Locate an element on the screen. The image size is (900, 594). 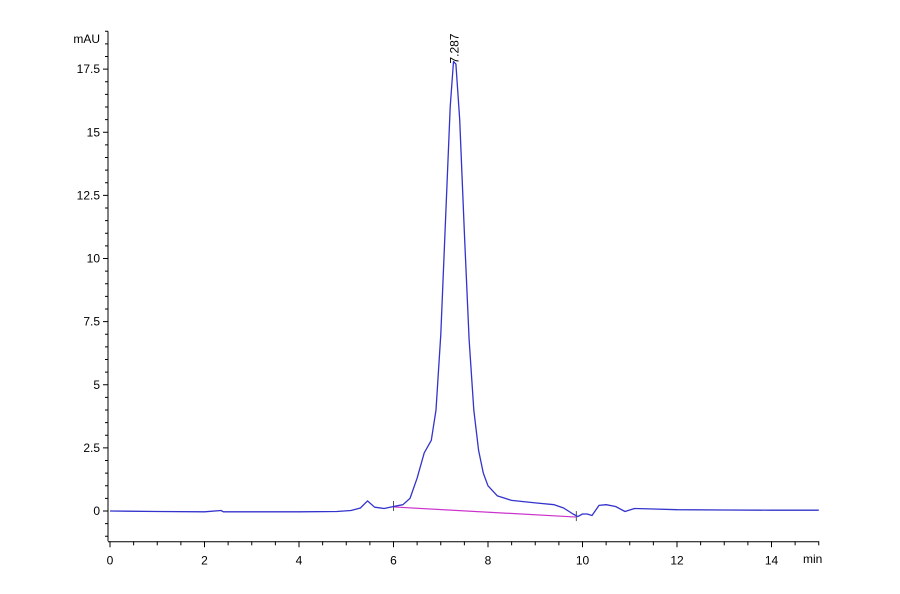
x-tick-label: 12 is located at coordinates (677, 560).